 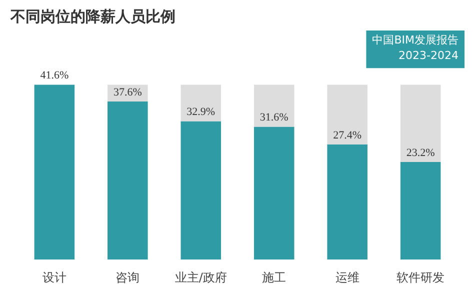 What do you see at coordinates (347, 135) in the screenshot?
I see `data-label: 27.4%` at bounding box center [347, 135].